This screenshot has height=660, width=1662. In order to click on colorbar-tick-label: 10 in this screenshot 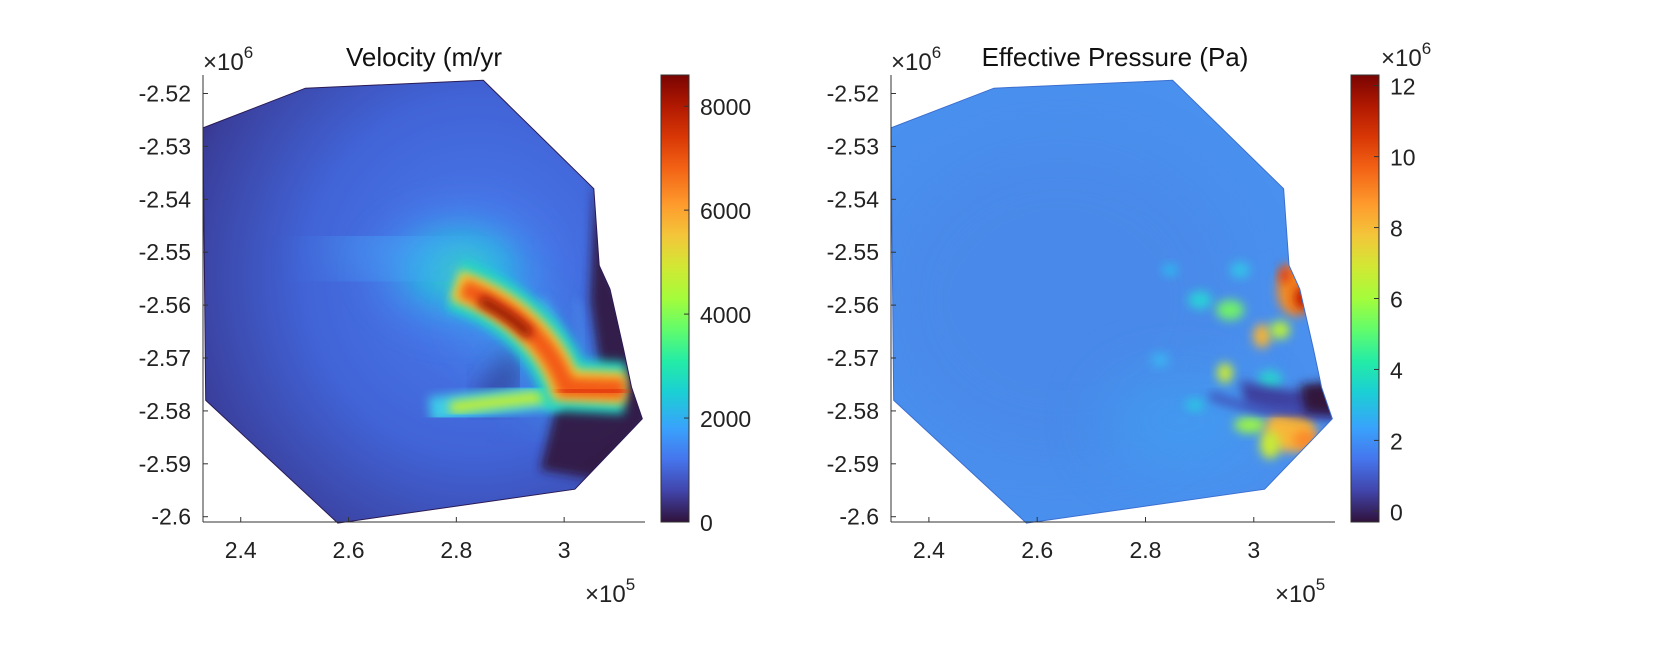, I will do `click(1403, 158)`.